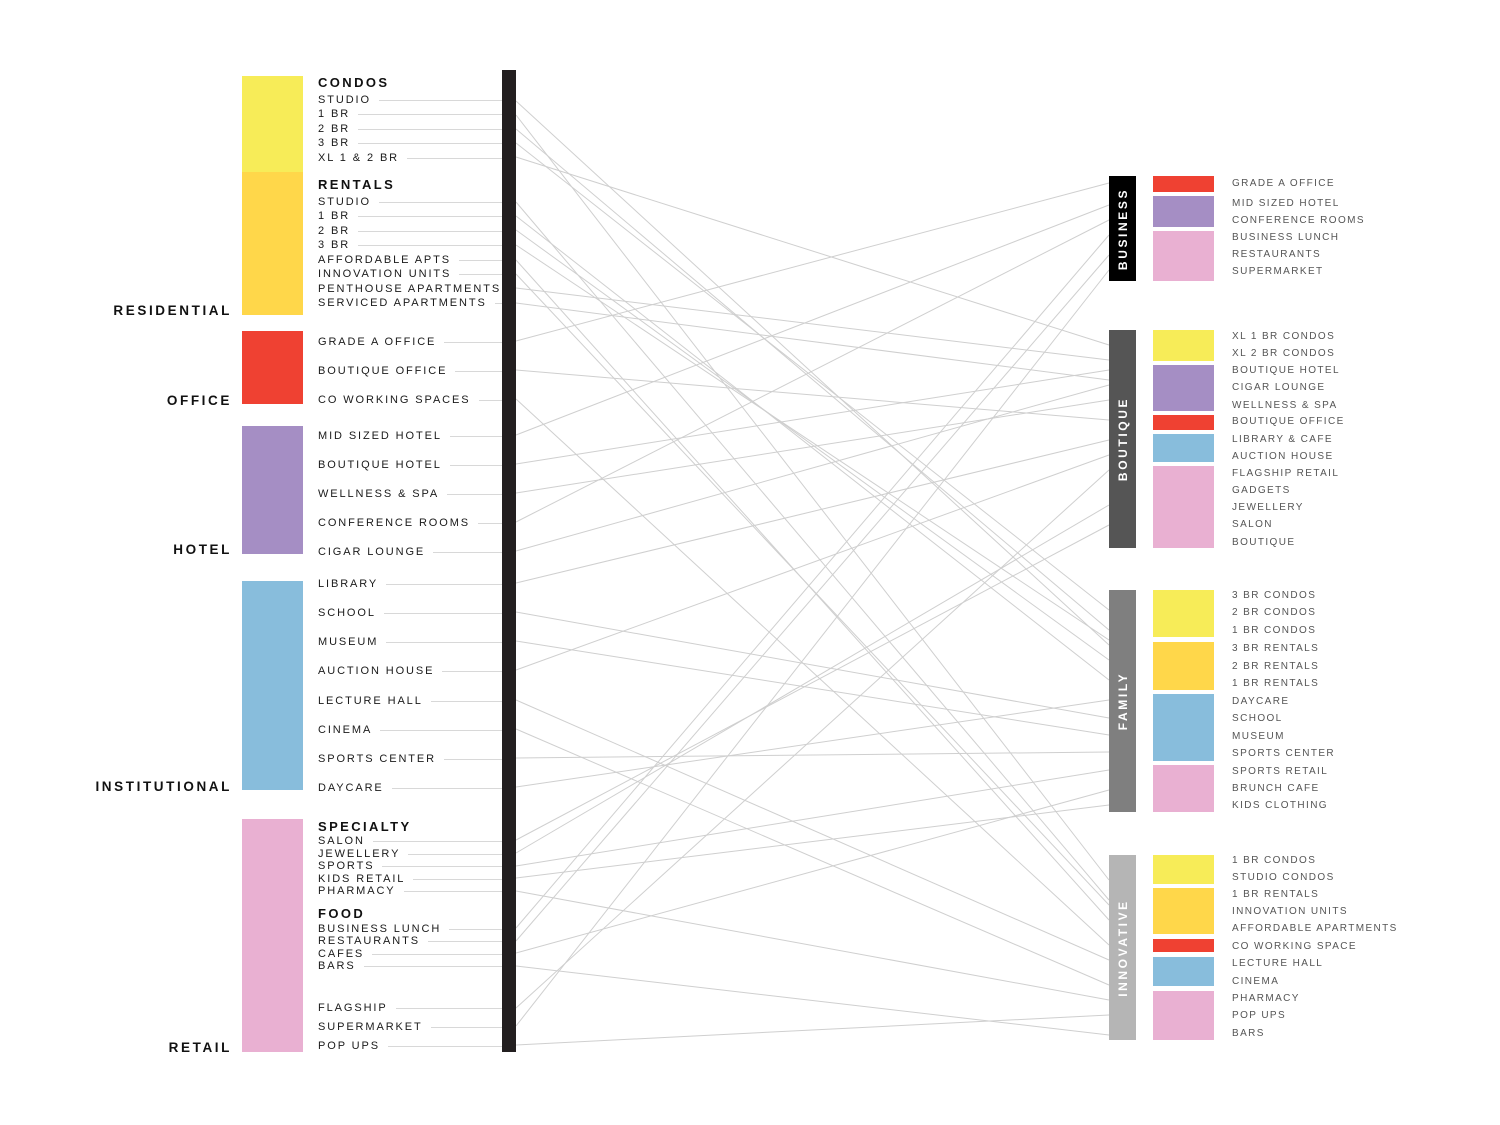 The height and width of the screenshot is (1125, 1500). I want to click on family-institutional-swatch, so click(1183, 727).